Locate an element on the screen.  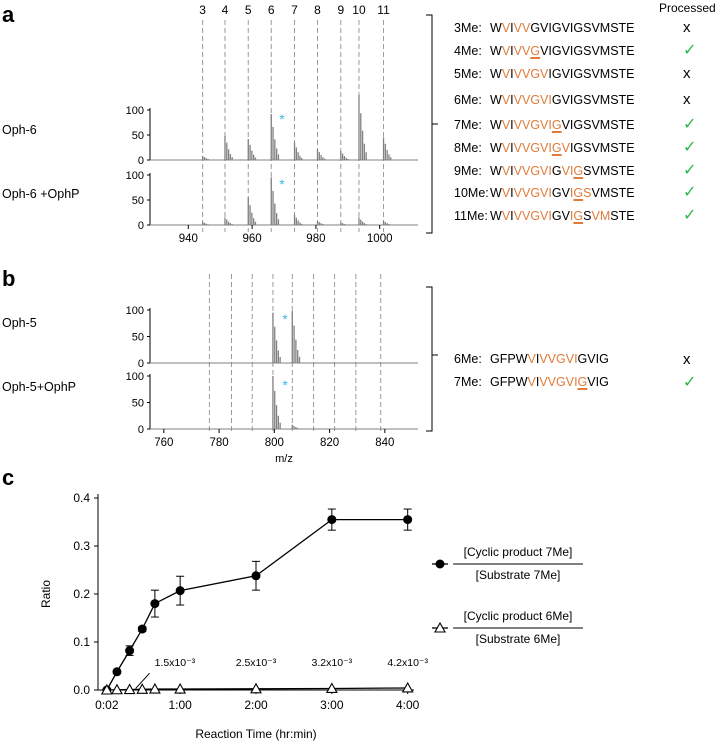
spec-a-peak-label-1: 4 is located at coordinates (225, 10).